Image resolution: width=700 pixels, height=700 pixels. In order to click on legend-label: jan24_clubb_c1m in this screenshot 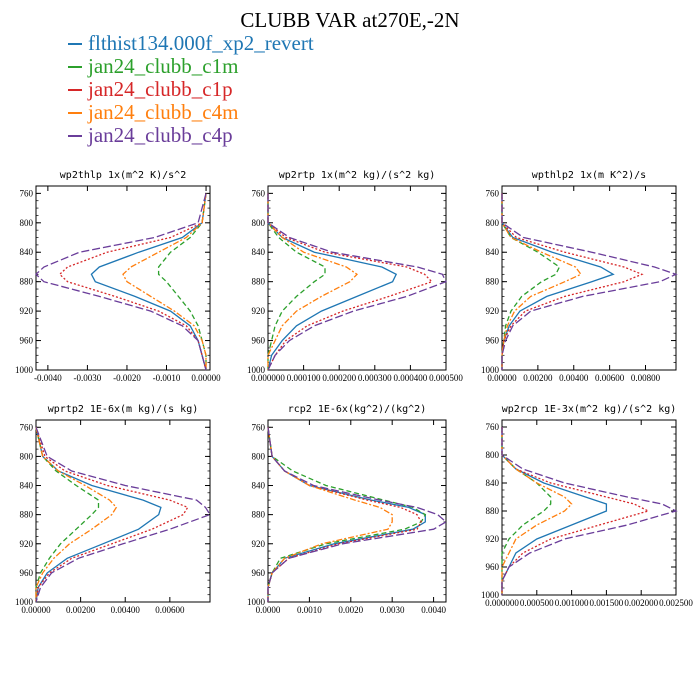, I will do `click(163, 66)`.